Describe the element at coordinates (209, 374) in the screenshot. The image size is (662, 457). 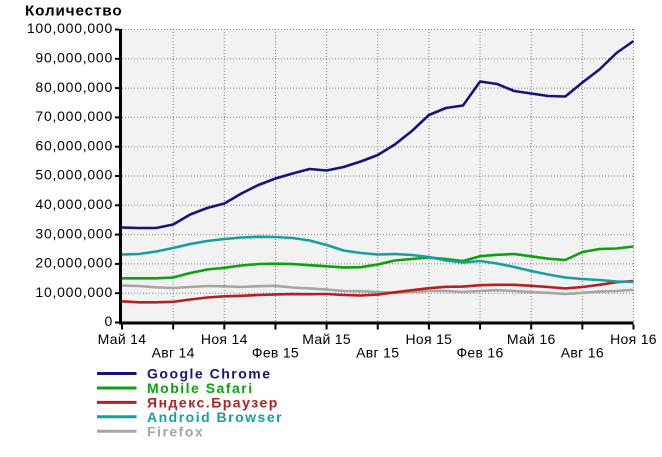
I see `svg-text: Google Chrome` at that location.